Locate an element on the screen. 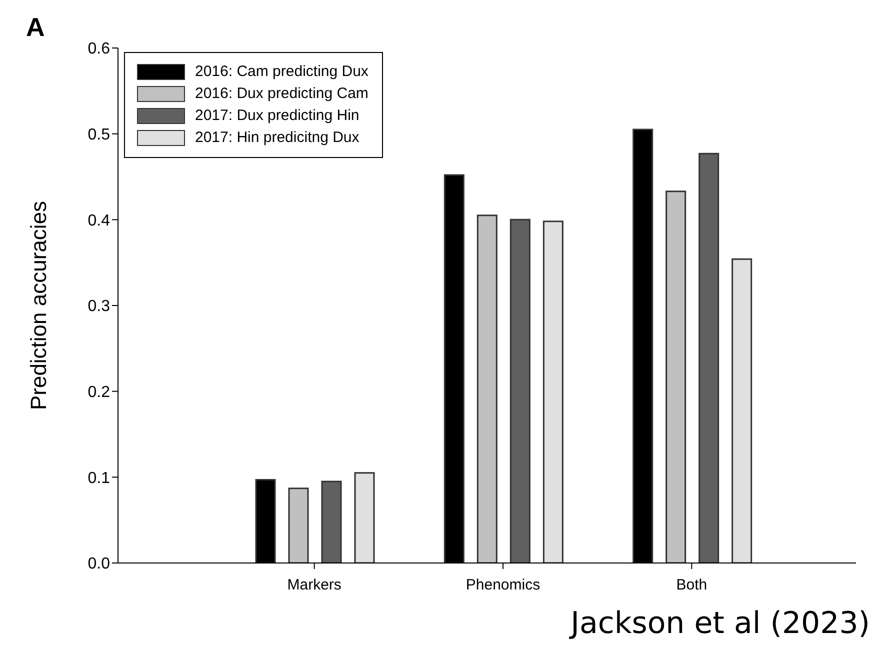 This screenshot has width=884, height=667. y-axis-title: Prediction accuracies is located at coordinates (38, 305).